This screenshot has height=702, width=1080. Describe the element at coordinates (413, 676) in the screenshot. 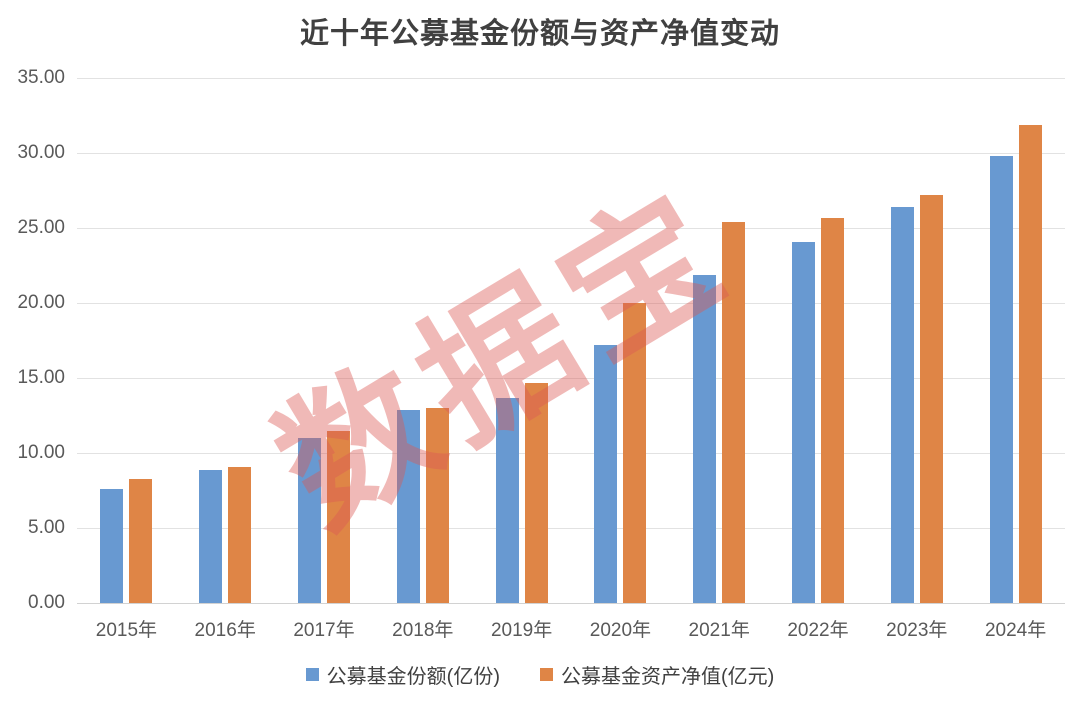

I see `legend-label: 公募基金份额(亿份)` at that location.